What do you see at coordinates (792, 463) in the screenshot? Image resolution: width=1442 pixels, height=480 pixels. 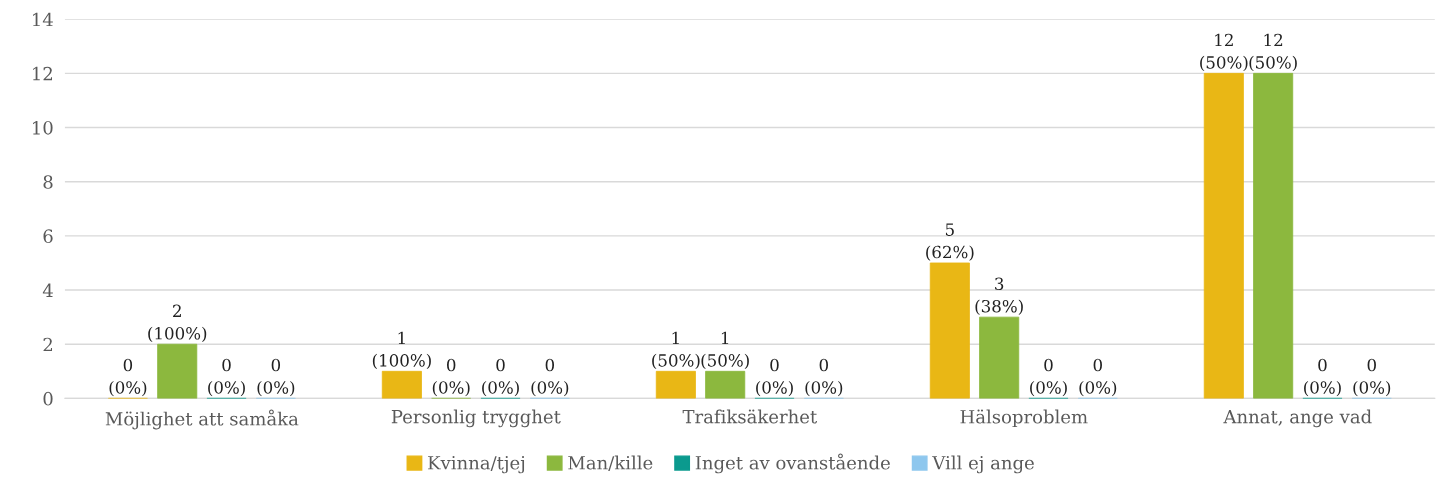 I see `legend-label: Inget av ovanstående` at bounding box center [792, 463].